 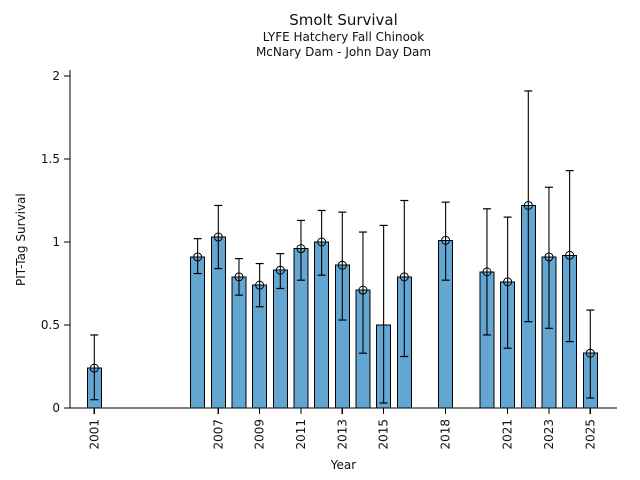 What do you see at coordinates (260, 434) in the screenshot?
I see `x-tick-label-2009: 2009` at bounding box center [260, 434].